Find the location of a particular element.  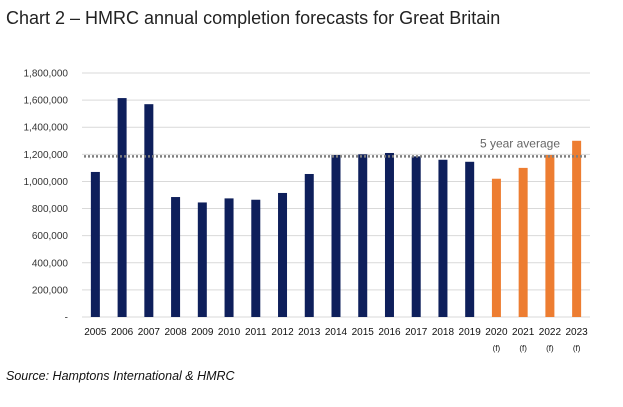

bar-2017 is located at coordinates (416, 236).